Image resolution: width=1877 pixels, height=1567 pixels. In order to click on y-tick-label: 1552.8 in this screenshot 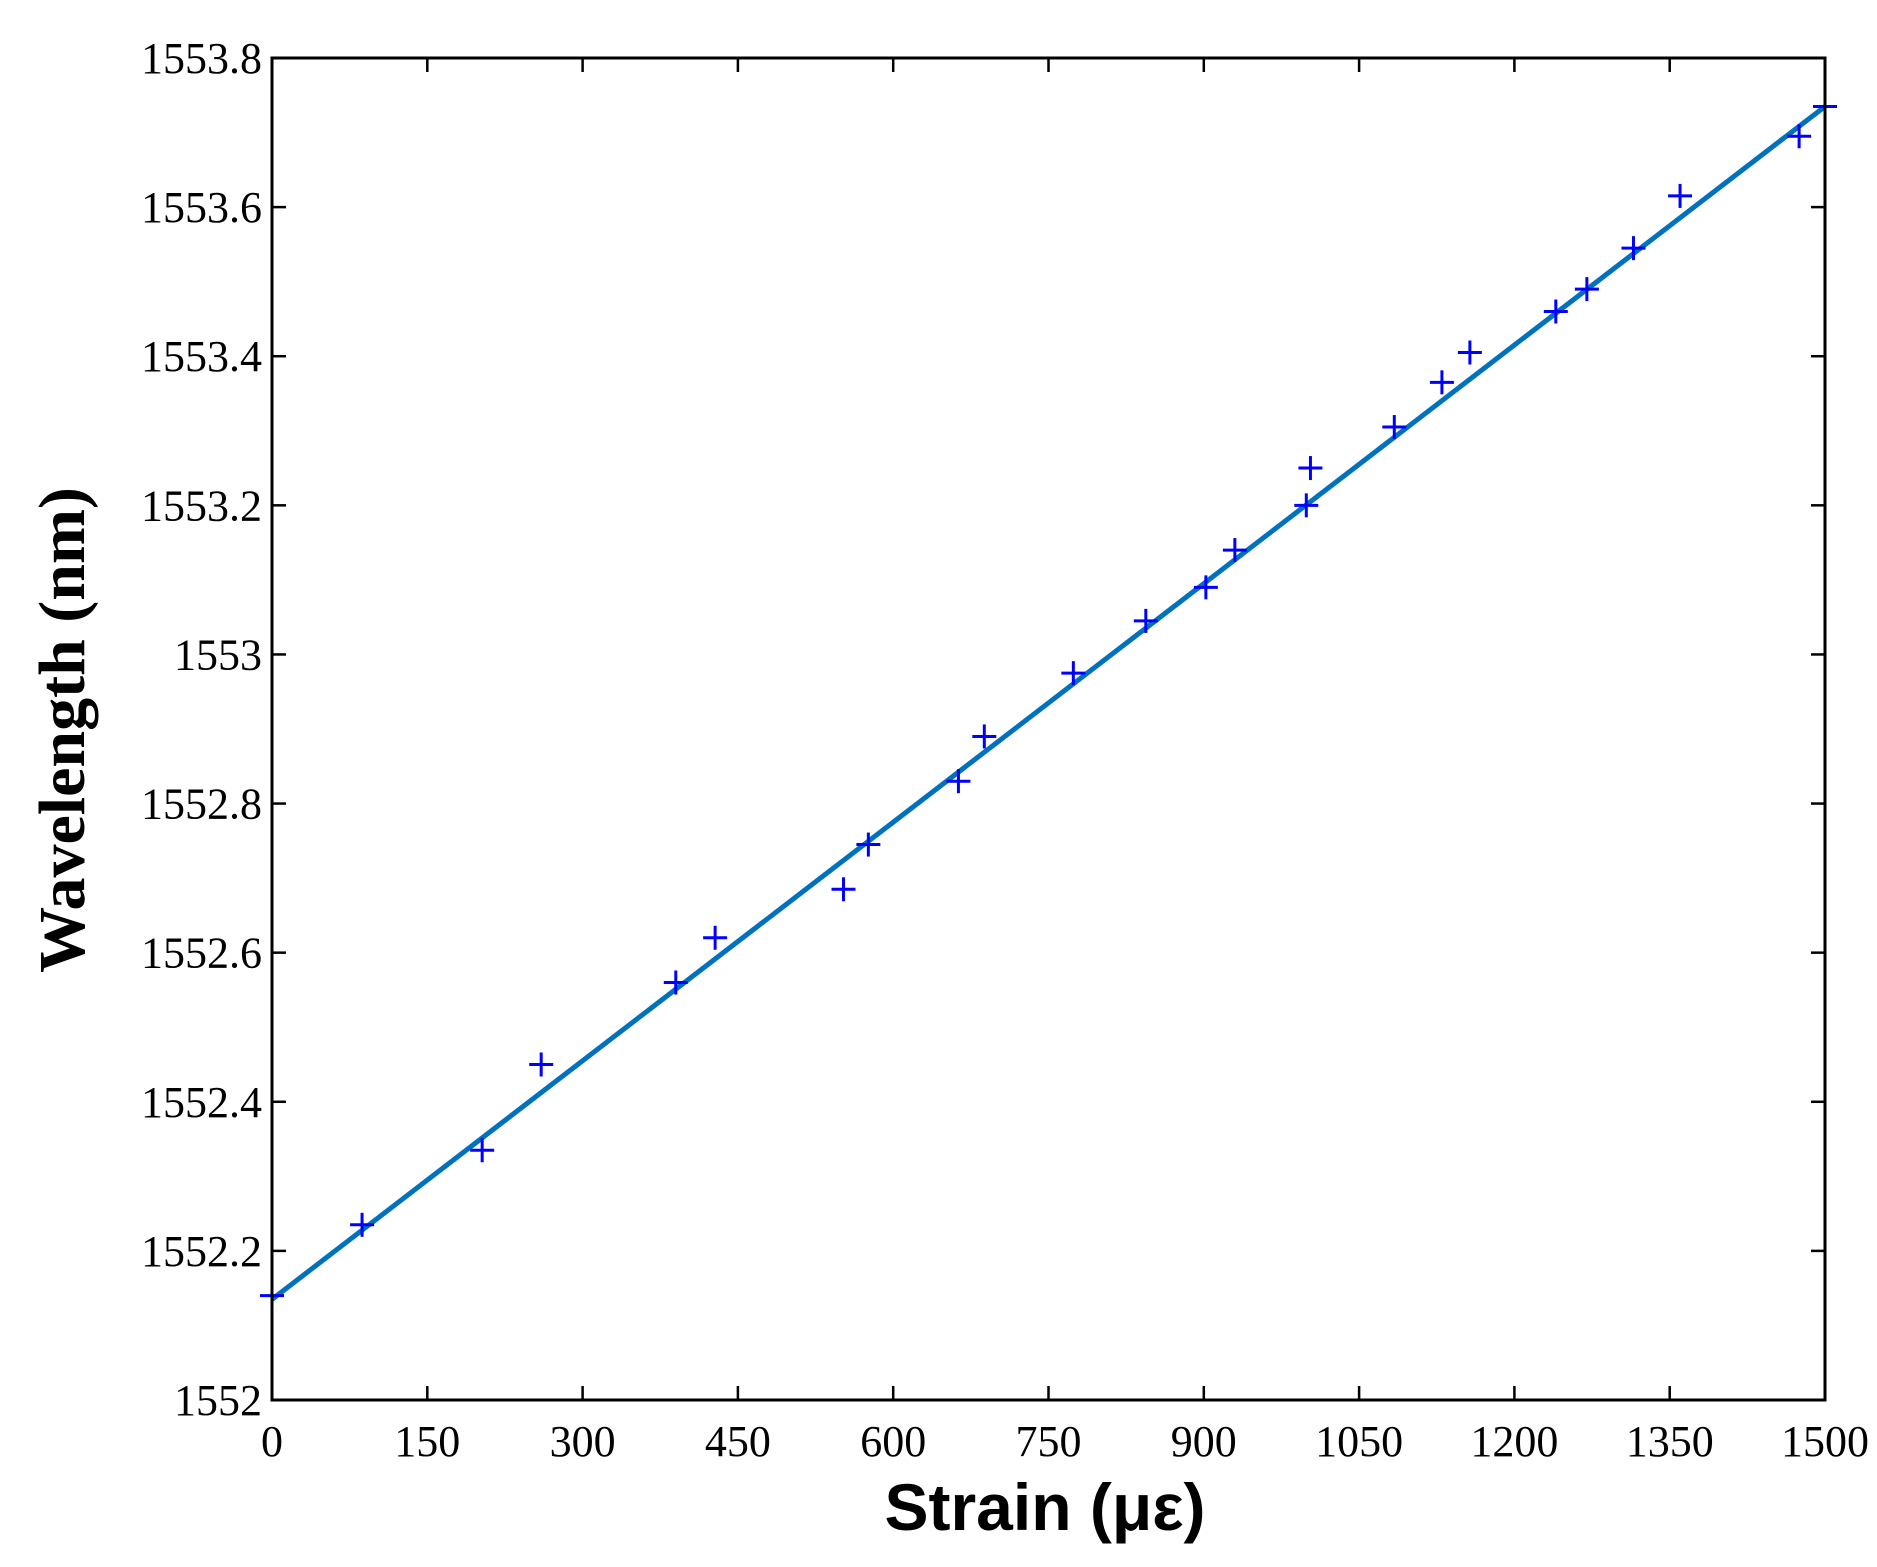, I will do `click(201, 804)`.